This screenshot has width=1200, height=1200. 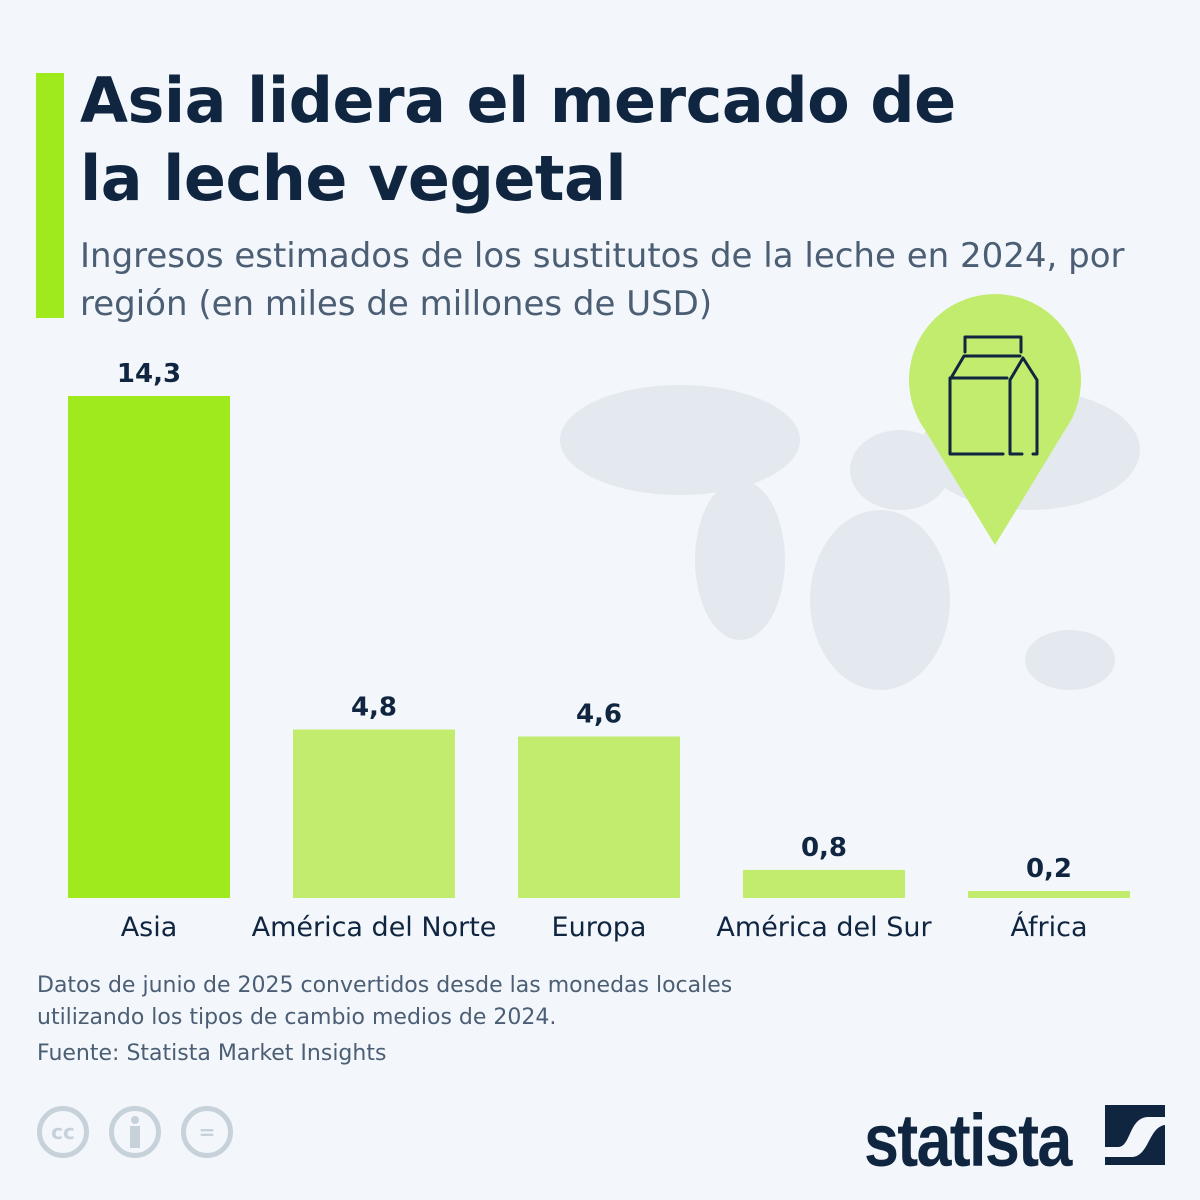 I want to click on nd-icon-label: =, so click(x=207, y=1132).